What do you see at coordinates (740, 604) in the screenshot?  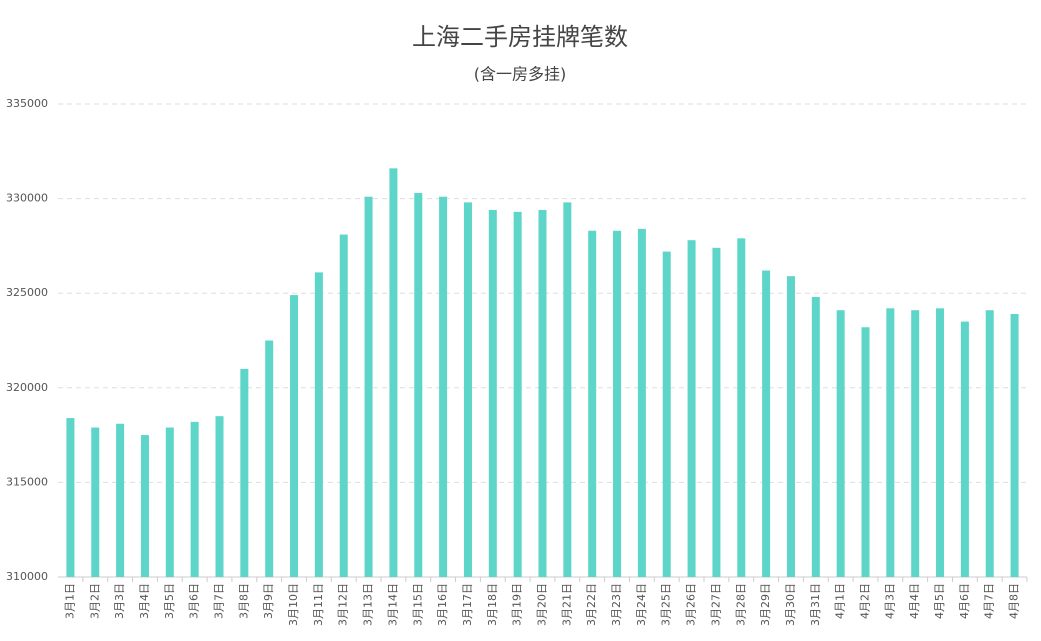 I see `x-tick-label: 3月28日` at bounding box center [740, 604].